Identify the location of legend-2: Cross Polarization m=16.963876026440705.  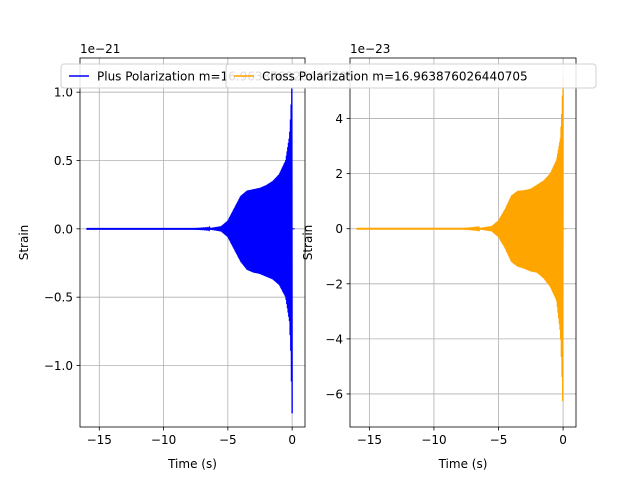
(411, 76).